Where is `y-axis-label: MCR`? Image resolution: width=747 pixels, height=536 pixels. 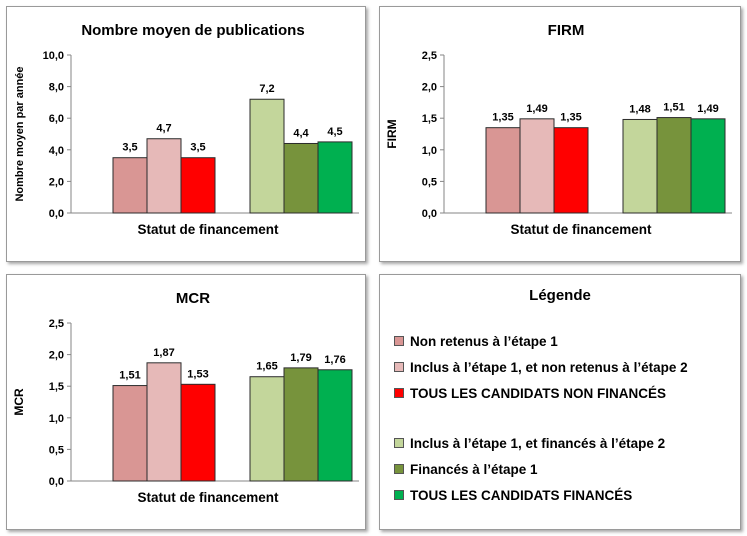 y-axis-label: MCR is located at coordinates (19, 402).